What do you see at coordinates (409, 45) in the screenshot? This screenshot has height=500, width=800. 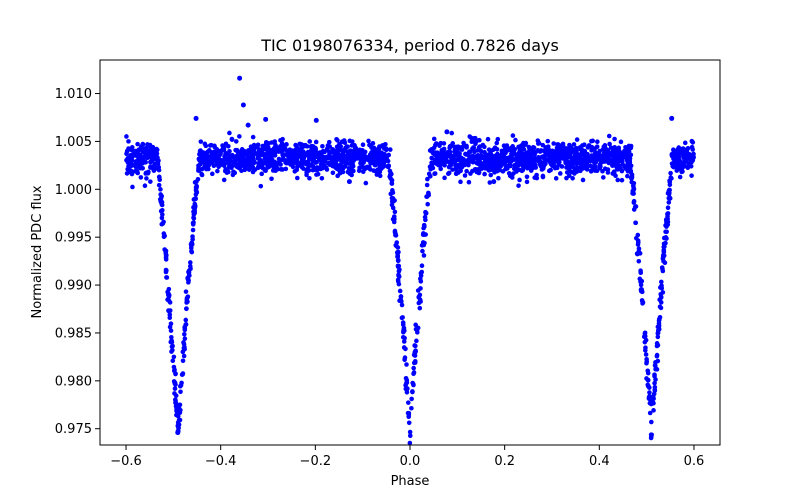 I see `chart-title: TIC 0198076334, period 0.7826 days` at bounding box center [409, 45].